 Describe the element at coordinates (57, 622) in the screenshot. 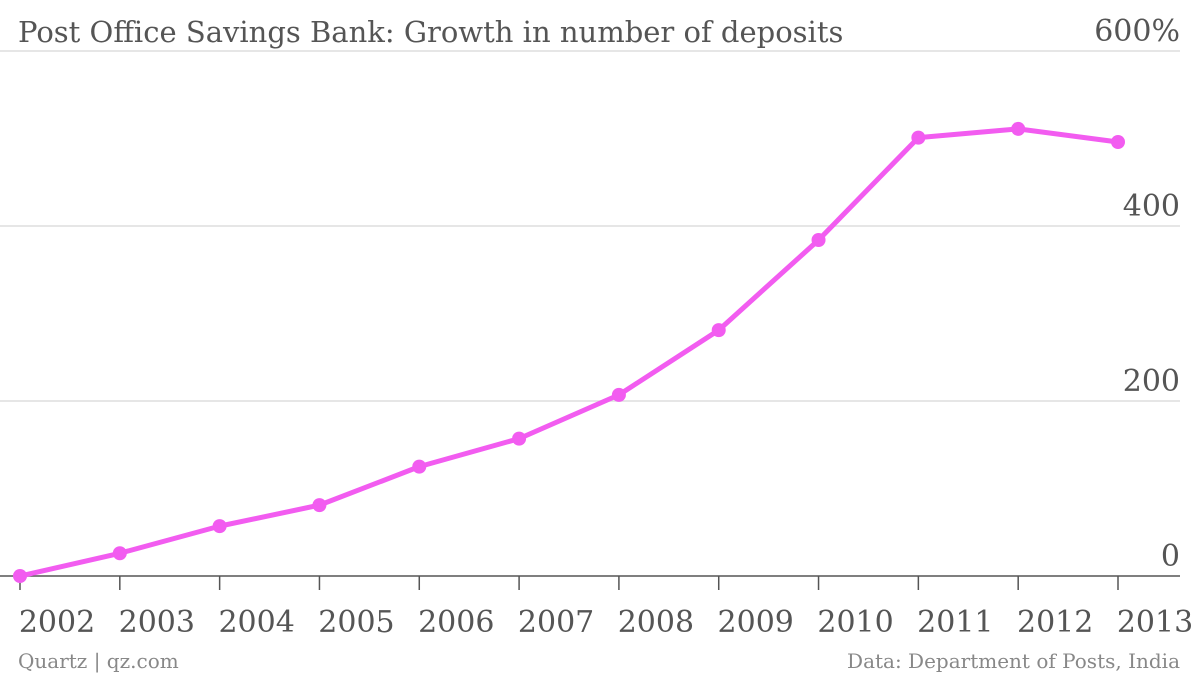

I see `x-tick-label: 2002` at that location.